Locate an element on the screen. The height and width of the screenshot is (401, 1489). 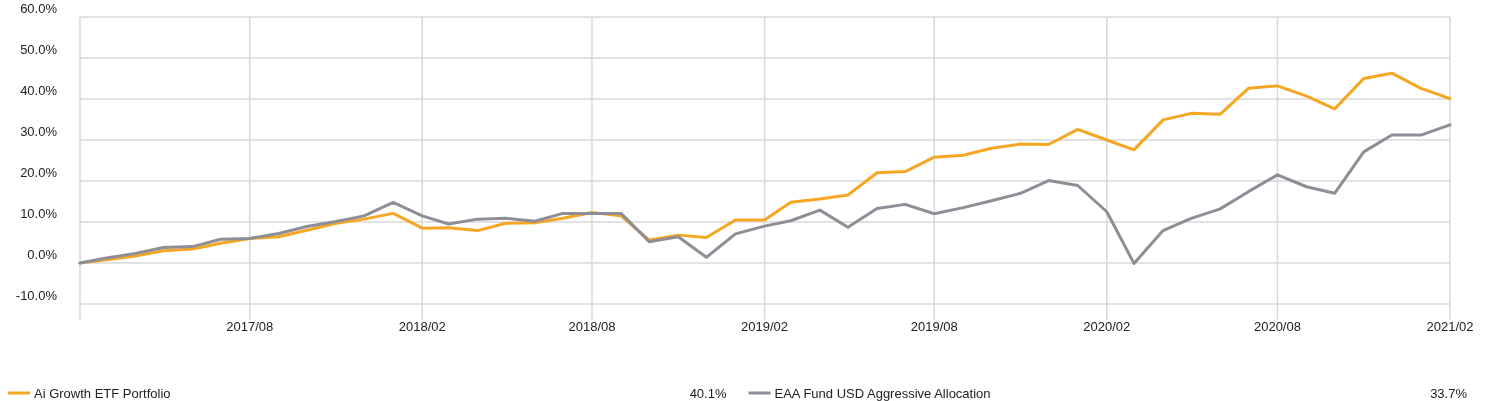
y-tick-label: 50.0% is located at coordinates (39, 49).